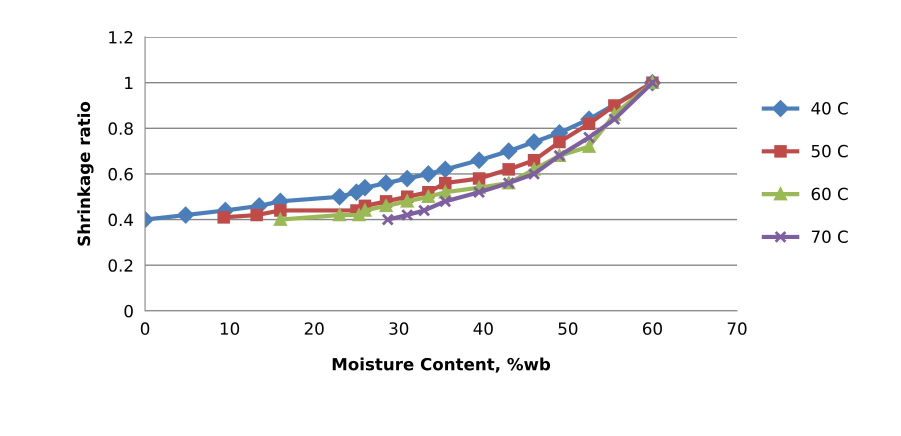 The height and width of the screenshot is (436, 901). What do you see at coordinates (441, 365) in the screenshot?
I see `x-axis-title: Moisture Content, %wb` at bounding box center [441, 365].